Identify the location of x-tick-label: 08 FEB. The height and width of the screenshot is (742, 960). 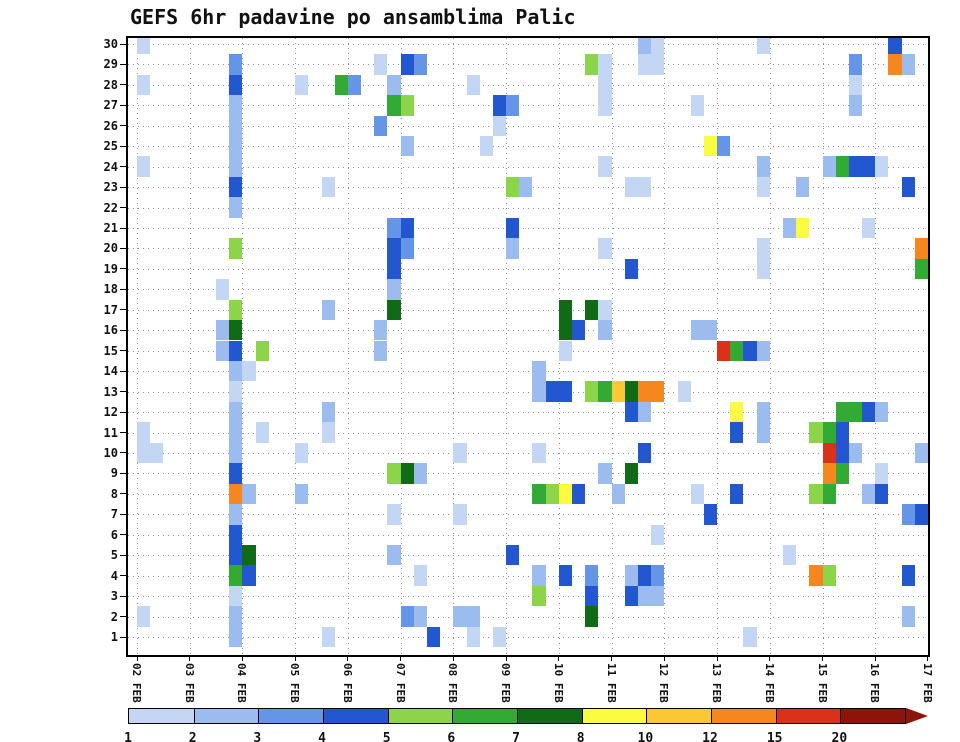
(453, 683).